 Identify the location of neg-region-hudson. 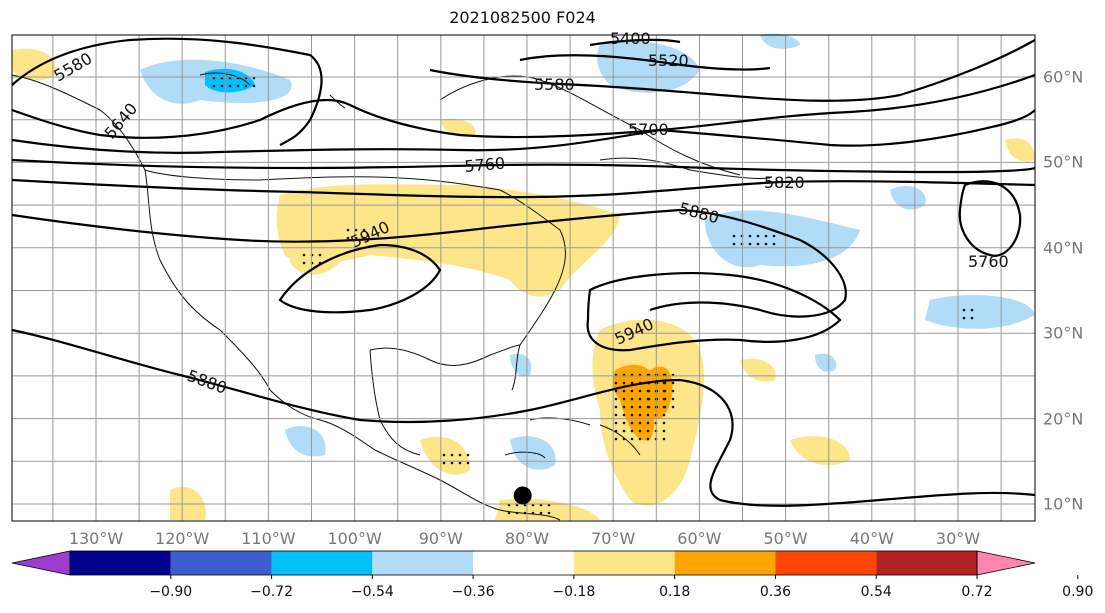
(648, 67).